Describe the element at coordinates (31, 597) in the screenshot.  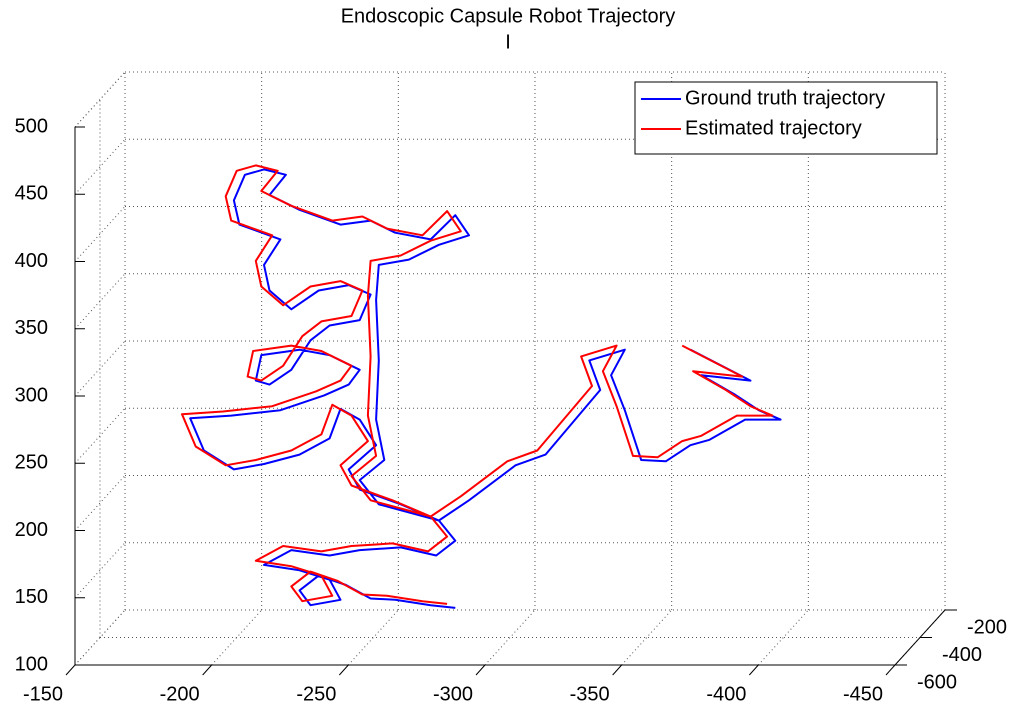
I see `z-tick-label: 150` at that location.